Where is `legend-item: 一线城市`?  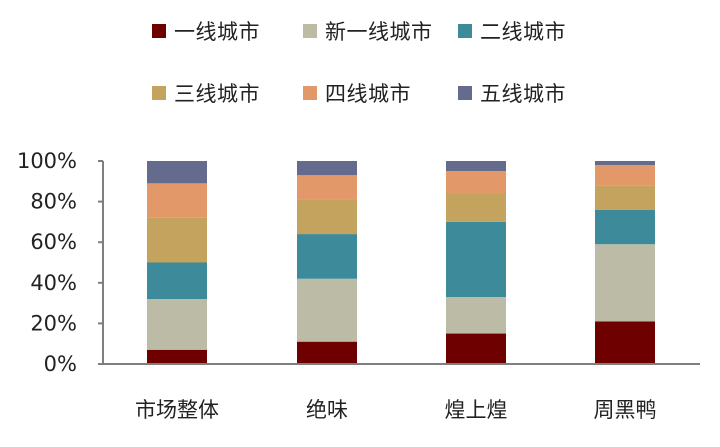 legend-item: 一线城市 is located at coordinates (206, 31).